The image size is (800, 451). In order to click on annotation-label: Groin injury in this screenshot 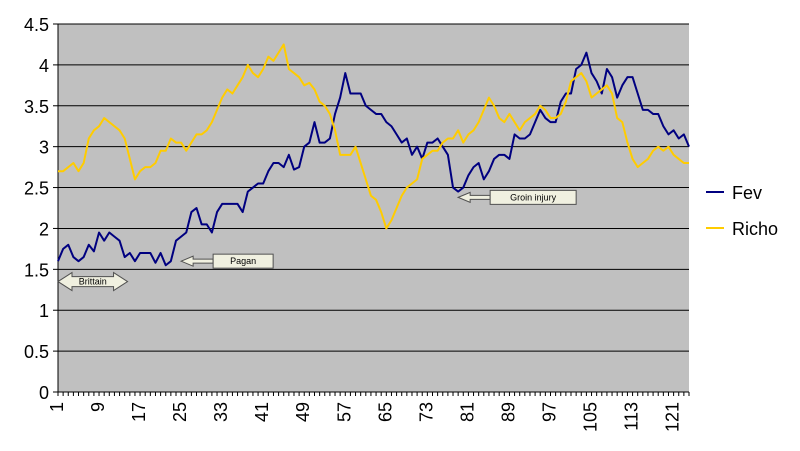, I will do `click(533, 197)`.